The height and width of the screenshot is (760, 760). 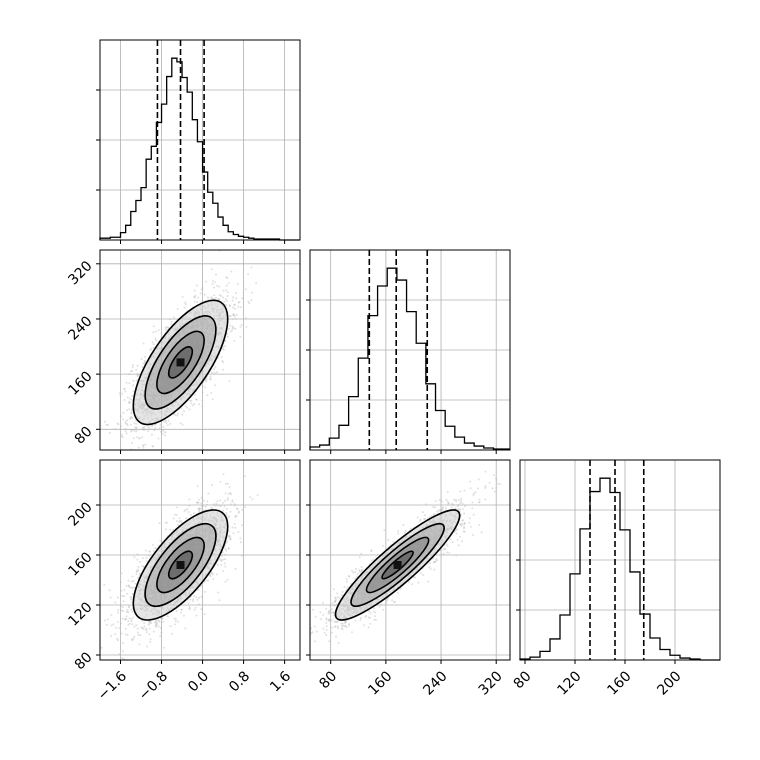 What do you see at coordinates (669, 683) in the screenshot?
I see `x-tick-label: 200` at bounding box center [669, 683].